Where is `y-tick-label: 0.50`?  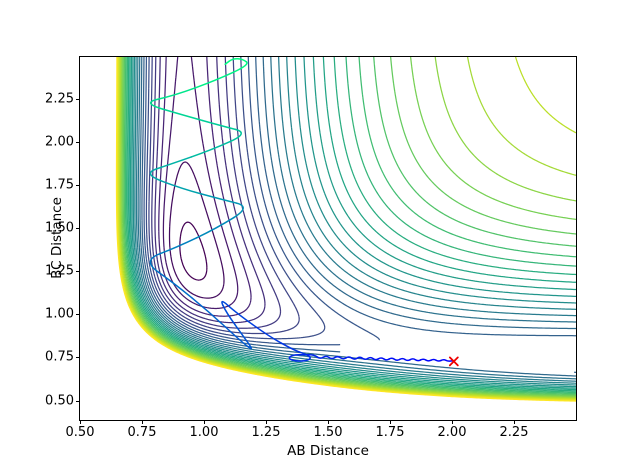 y-tick-label: 0.50 is located at coordinates (59, 401).